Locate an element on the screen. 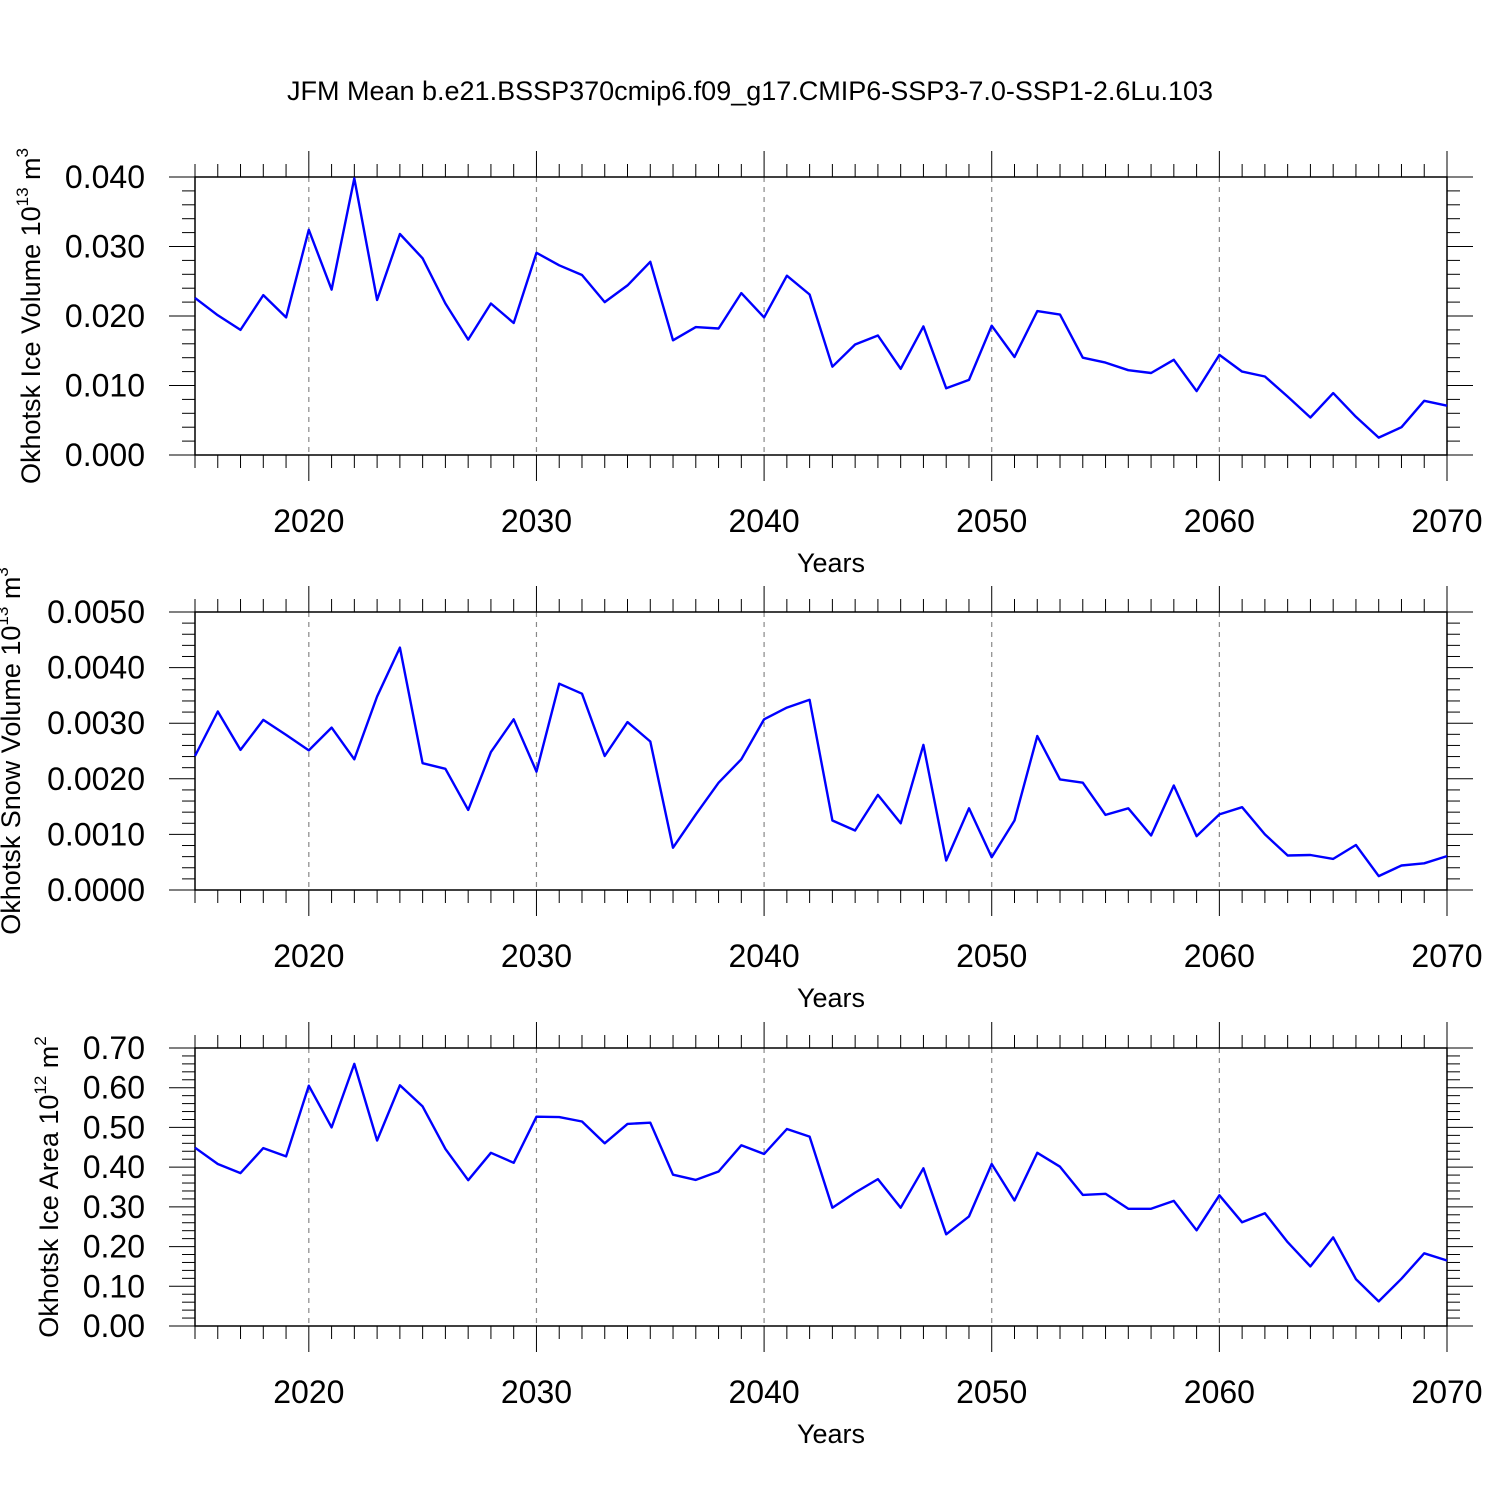 The height and width of the screenshot is (1505, 1500). y-tick-label: 0.00 is located at coordinates (114, 1326).